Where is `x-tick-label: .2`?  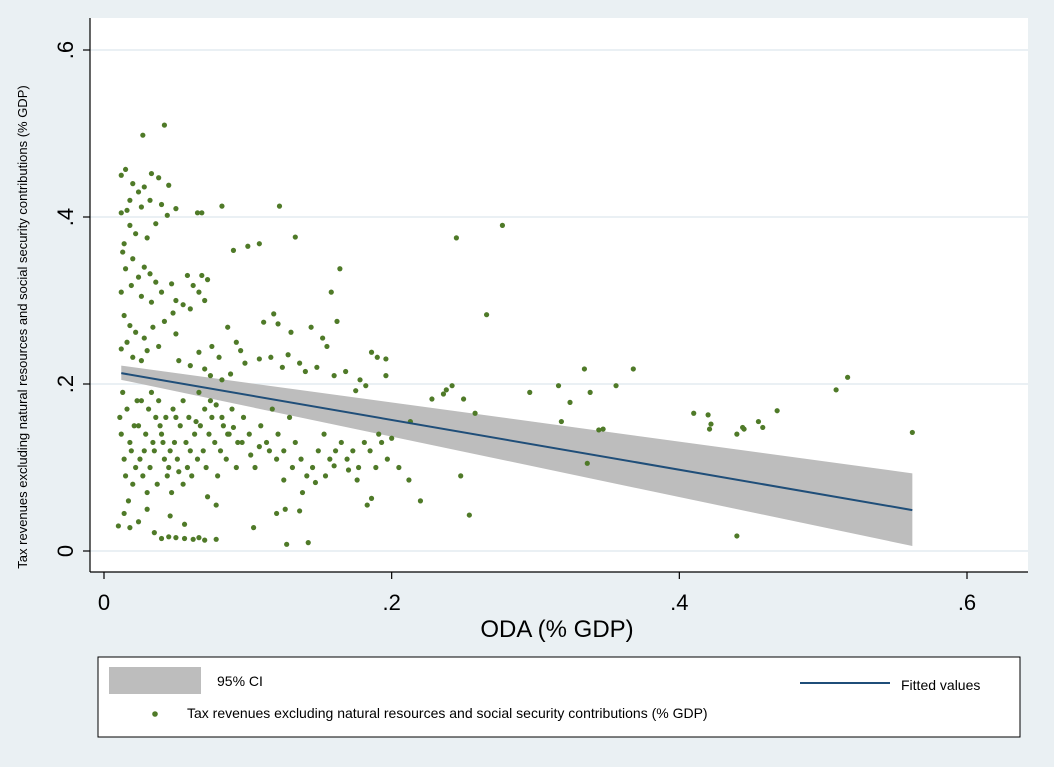
x-tick-label: .2 is located at coordinates (391, 602).